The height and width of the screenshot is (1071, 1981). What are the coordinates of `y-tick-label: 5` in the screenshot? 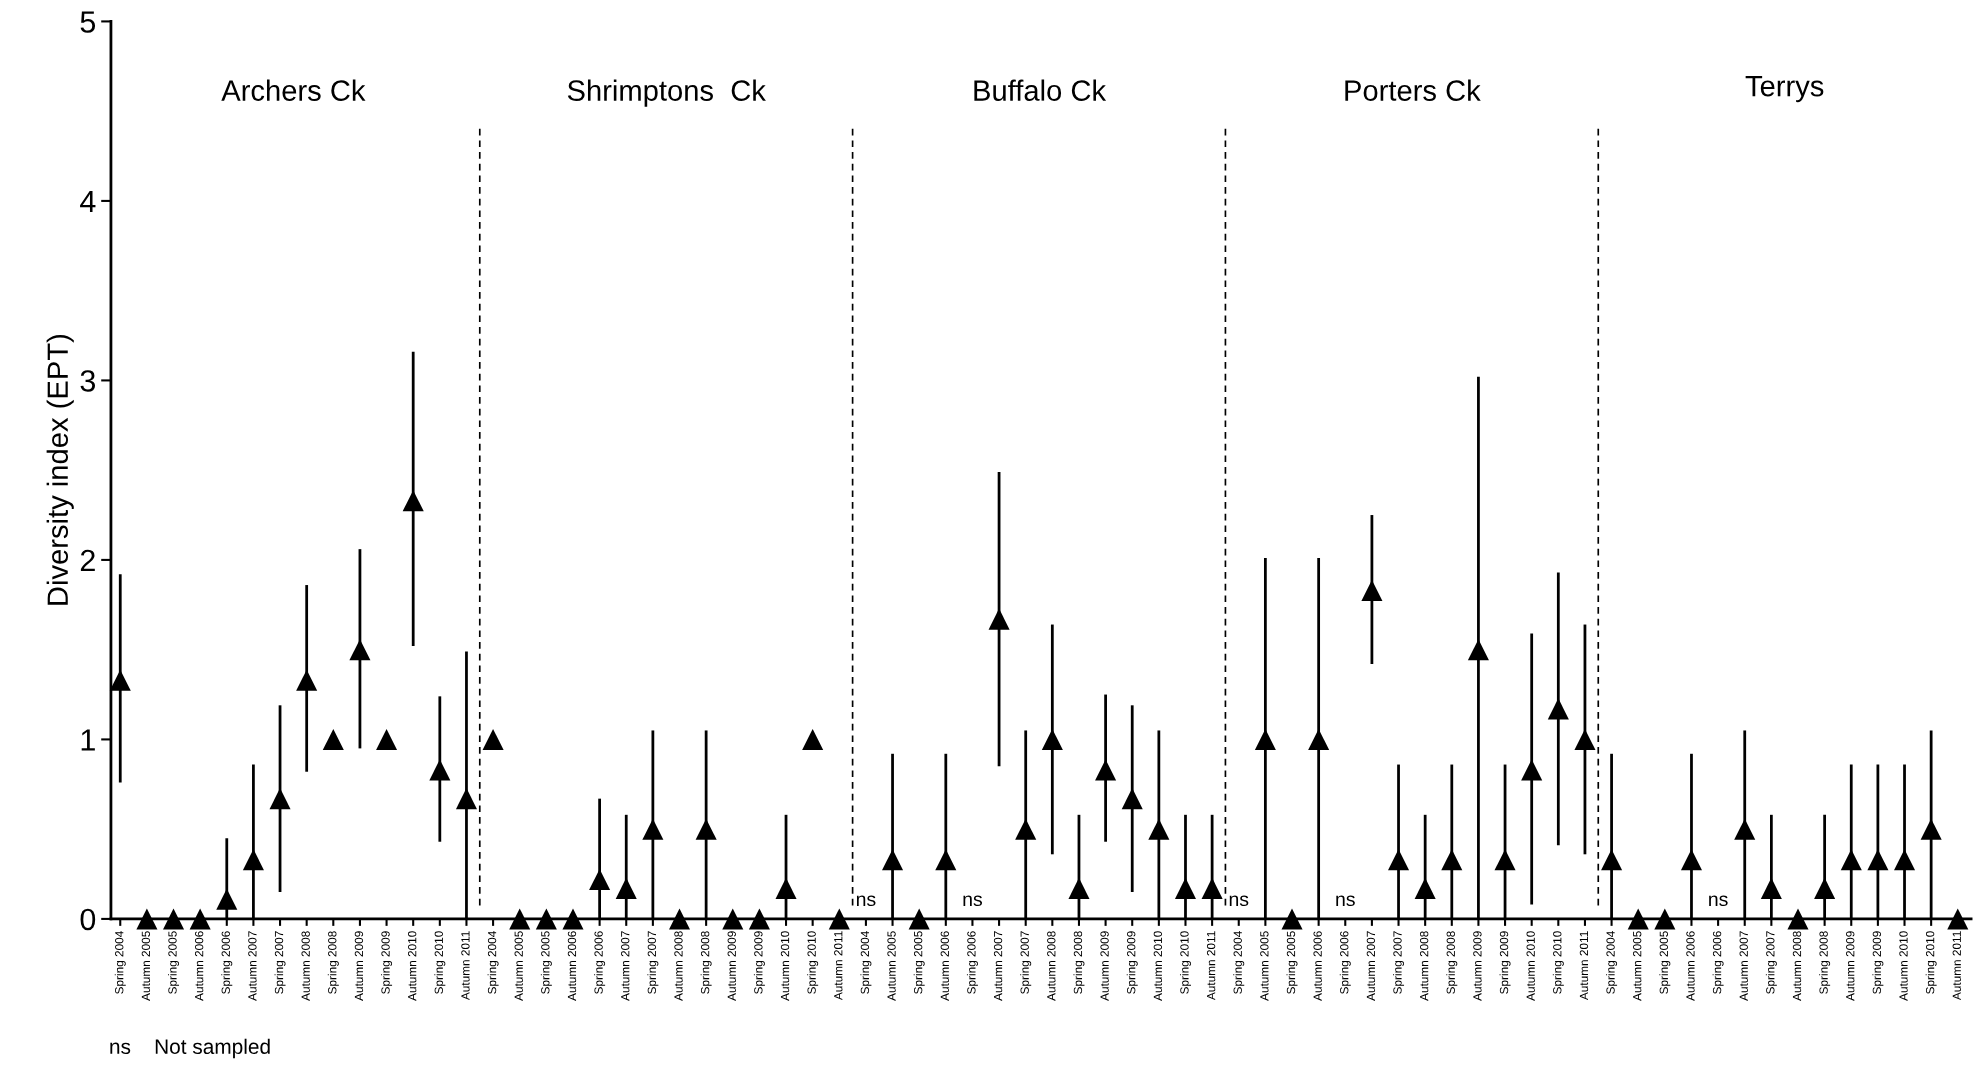 It's located at (88, 22).